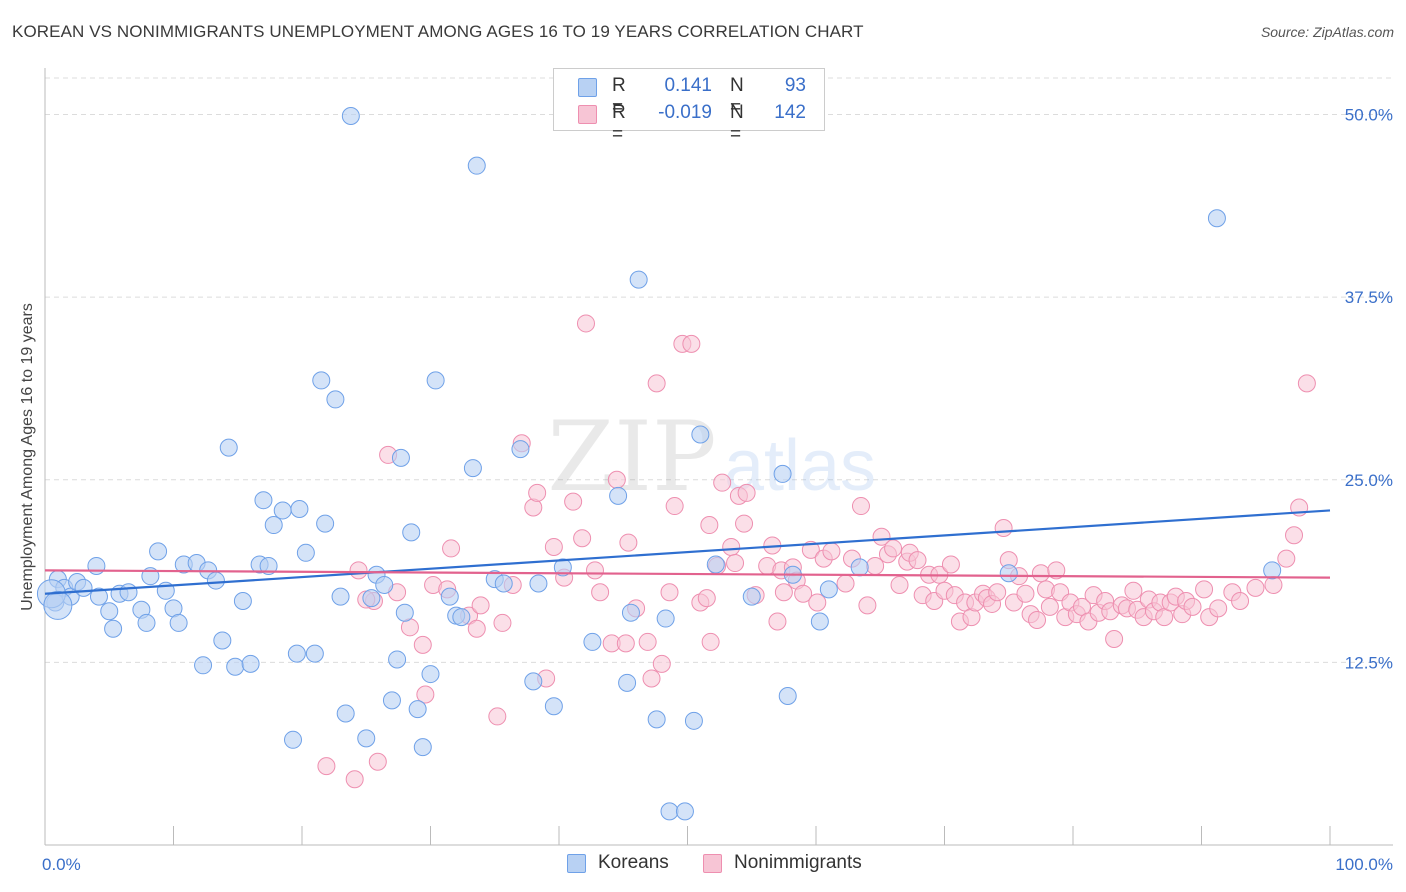 This screenshot has width=1406, height=892. Describe the element at coordinates (685, 112) in the screenshot. I see `legend-r-value: -0.019` at that location.